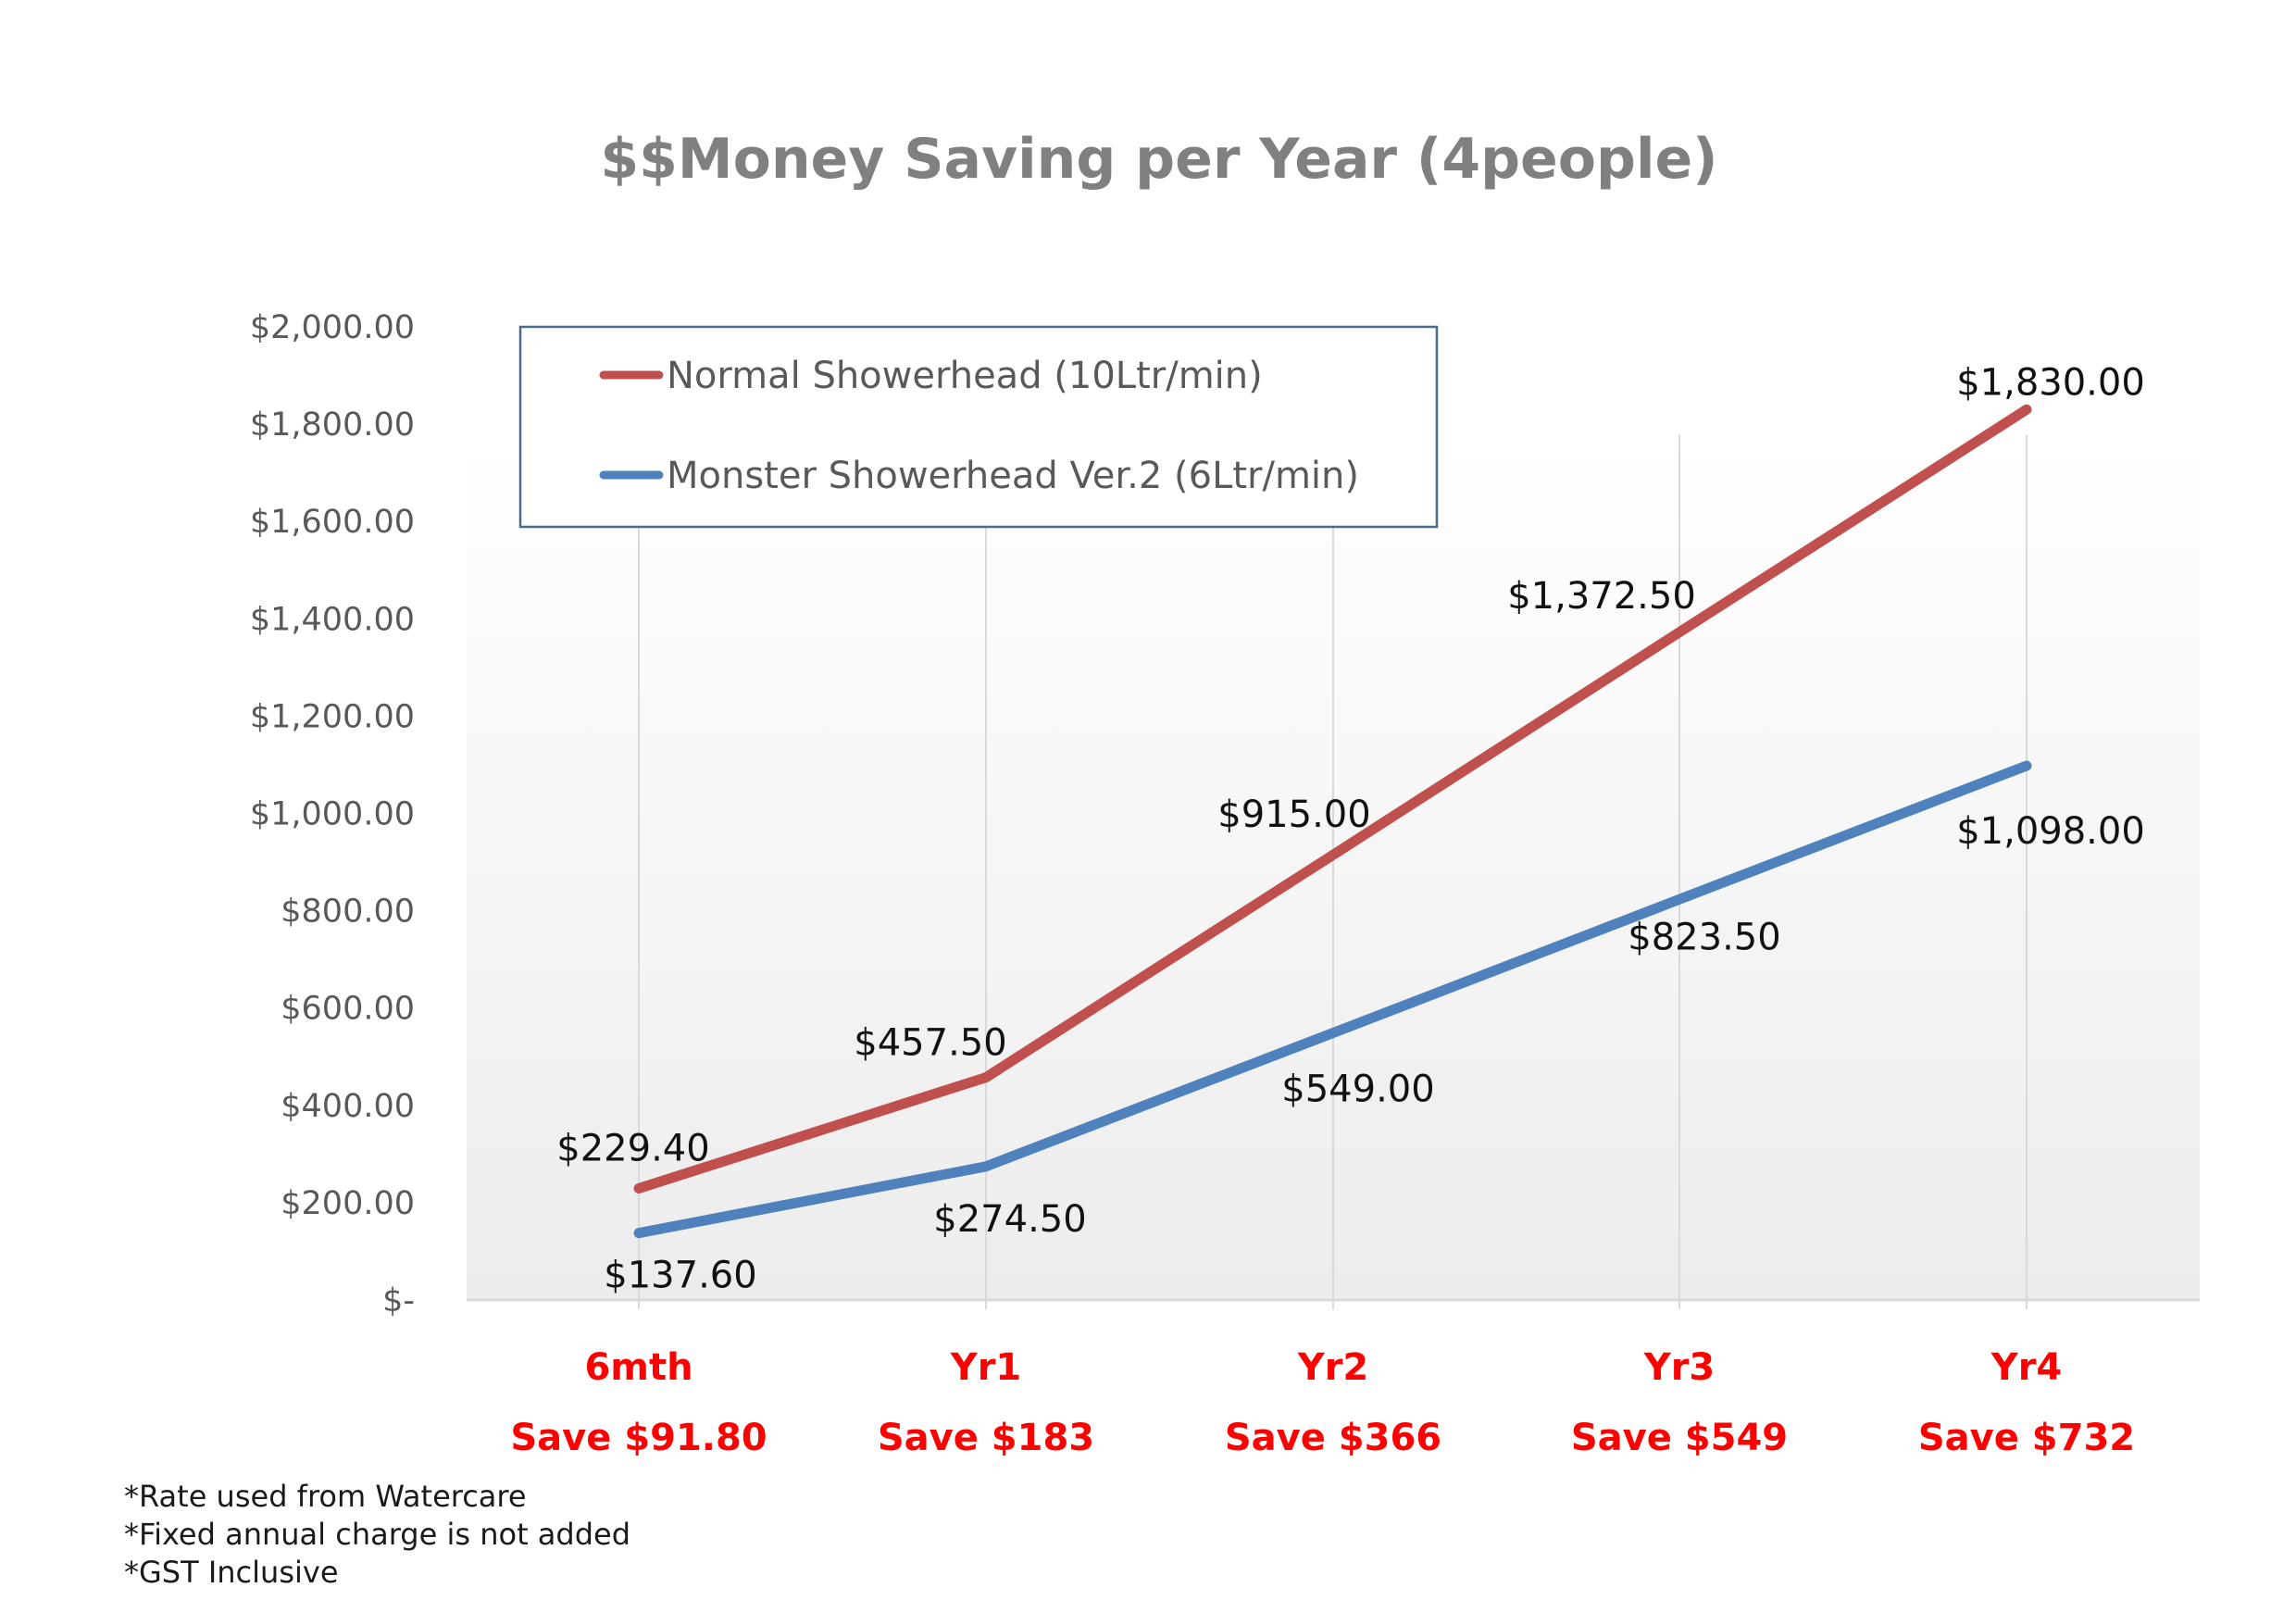  I want to click on chart-title: $$Money Saving per Year (4people), so click(1158, 160).